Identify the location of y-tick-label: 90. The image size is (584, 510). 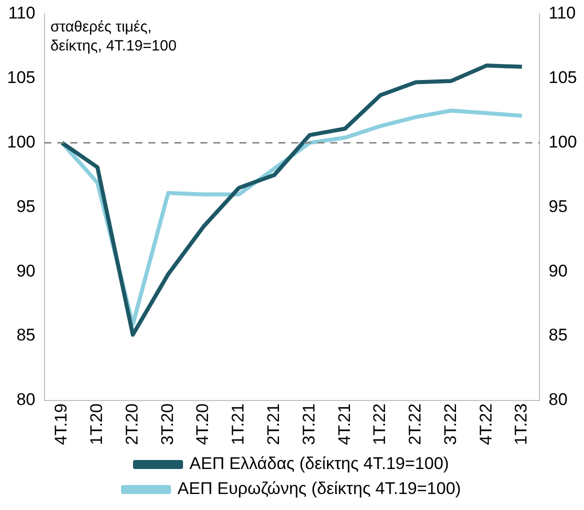
(26, 270).